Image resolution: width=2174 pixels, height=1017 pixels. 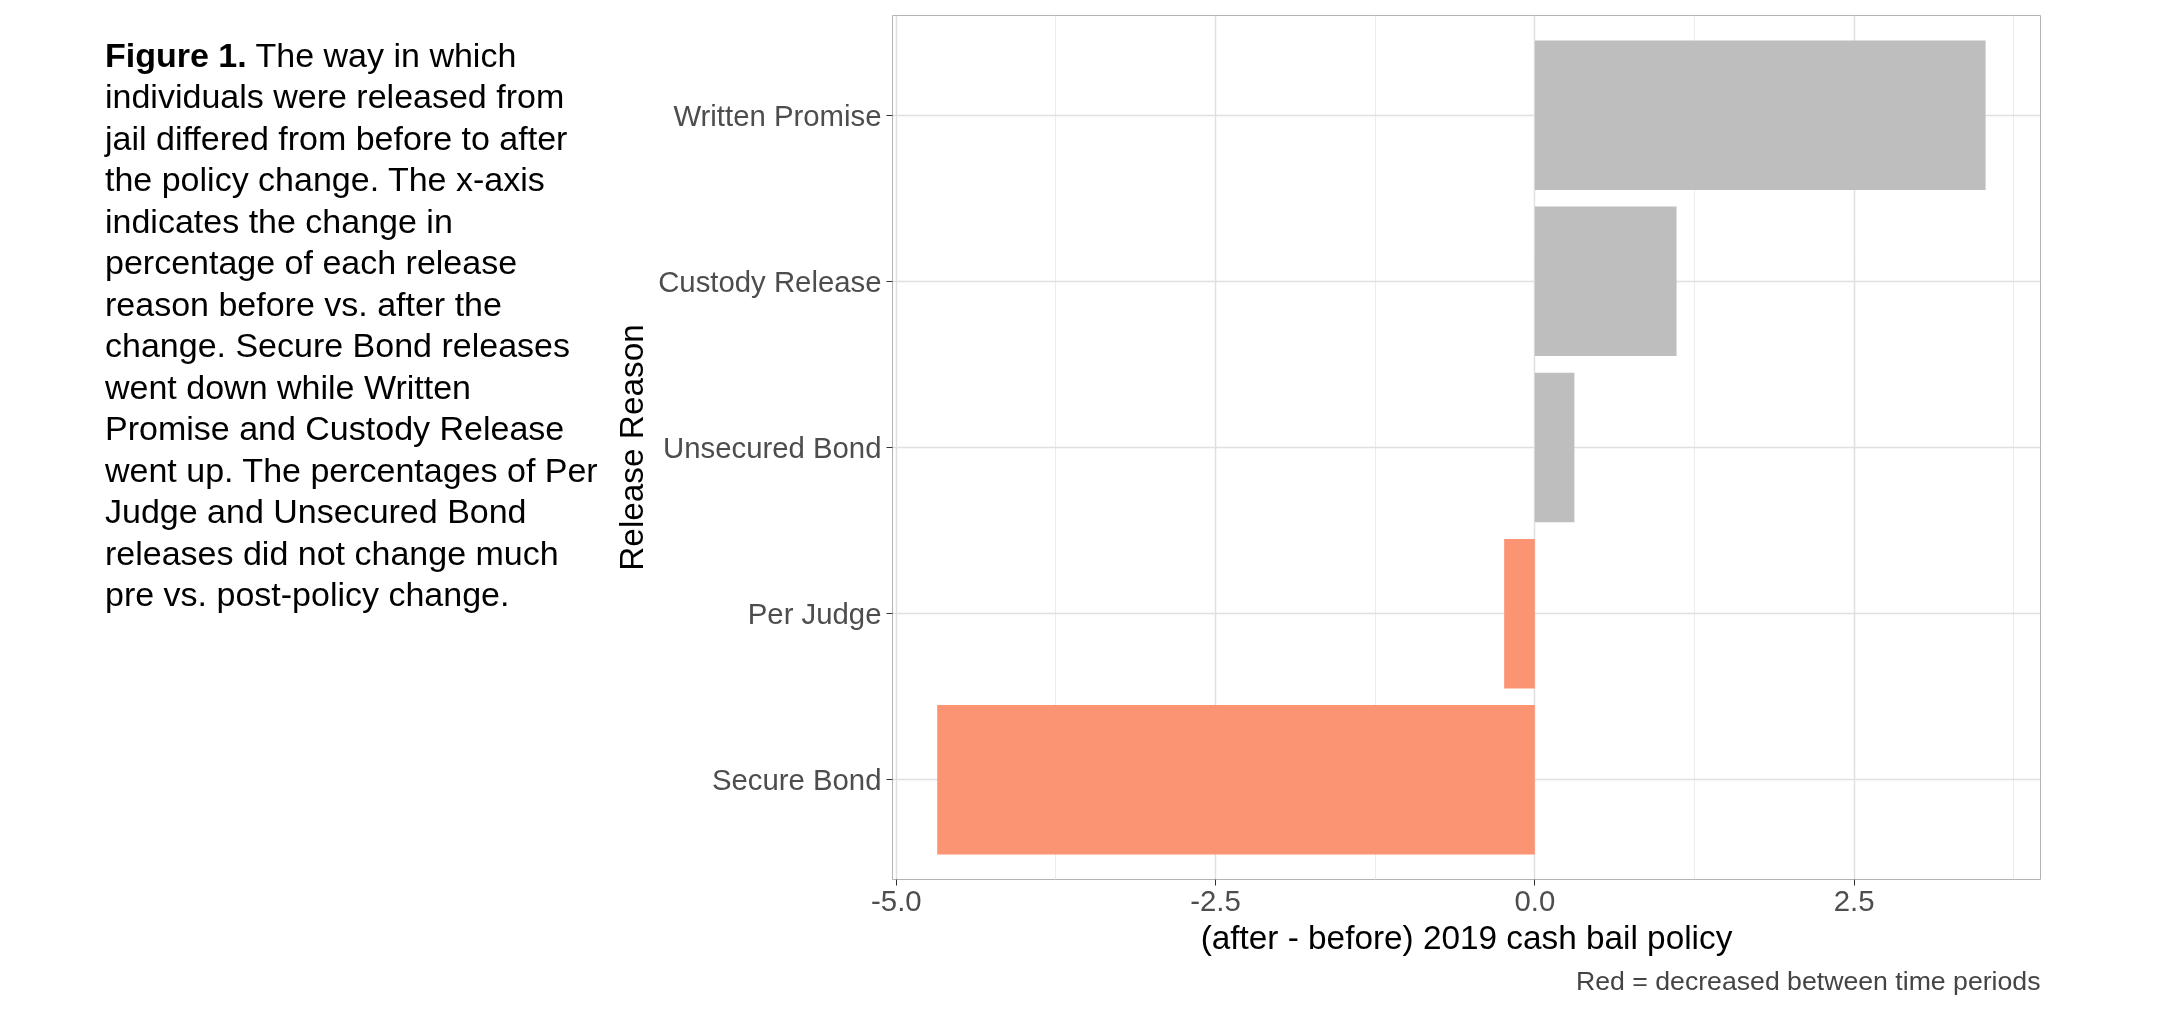 I want to click on text: Figure 1. The way in which individuals were released from jail differed from before to after the policy change. The x-axis indicates the change in percentage of each release reason before vs. after the change. Secure Bond releases went down while Written Promise and Custody Release went up. The percentages of Per Judge and Unsecured Bond releases did not change much pre vs. post-policy change., so click(x=351, y=325).